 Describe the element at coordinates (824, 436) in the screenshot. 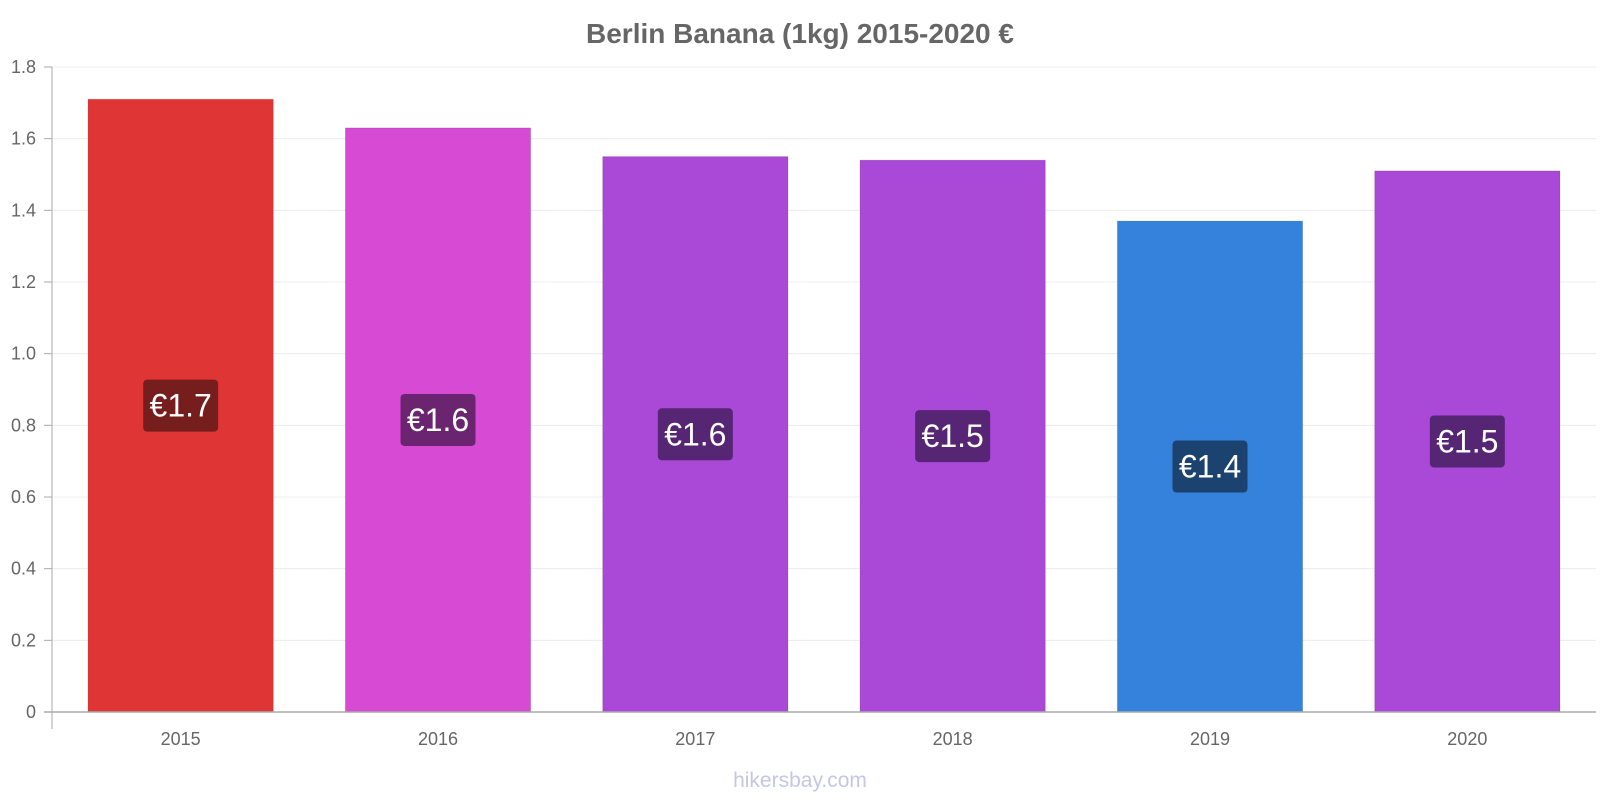

I see `data-labels: €1.7 €1.6 €1.6 €1.5 €1.4 €1.5` at that location.